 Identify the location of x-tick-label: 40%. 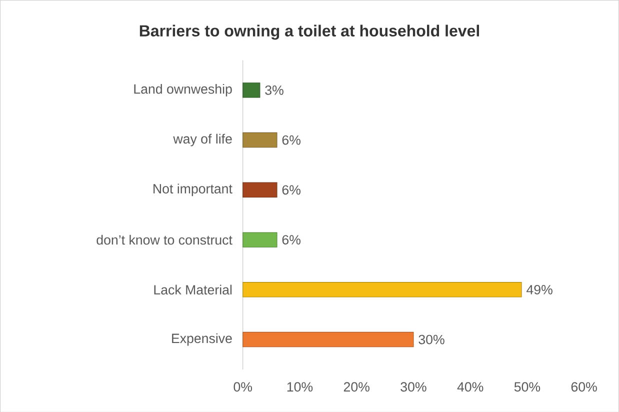
(470, 387).